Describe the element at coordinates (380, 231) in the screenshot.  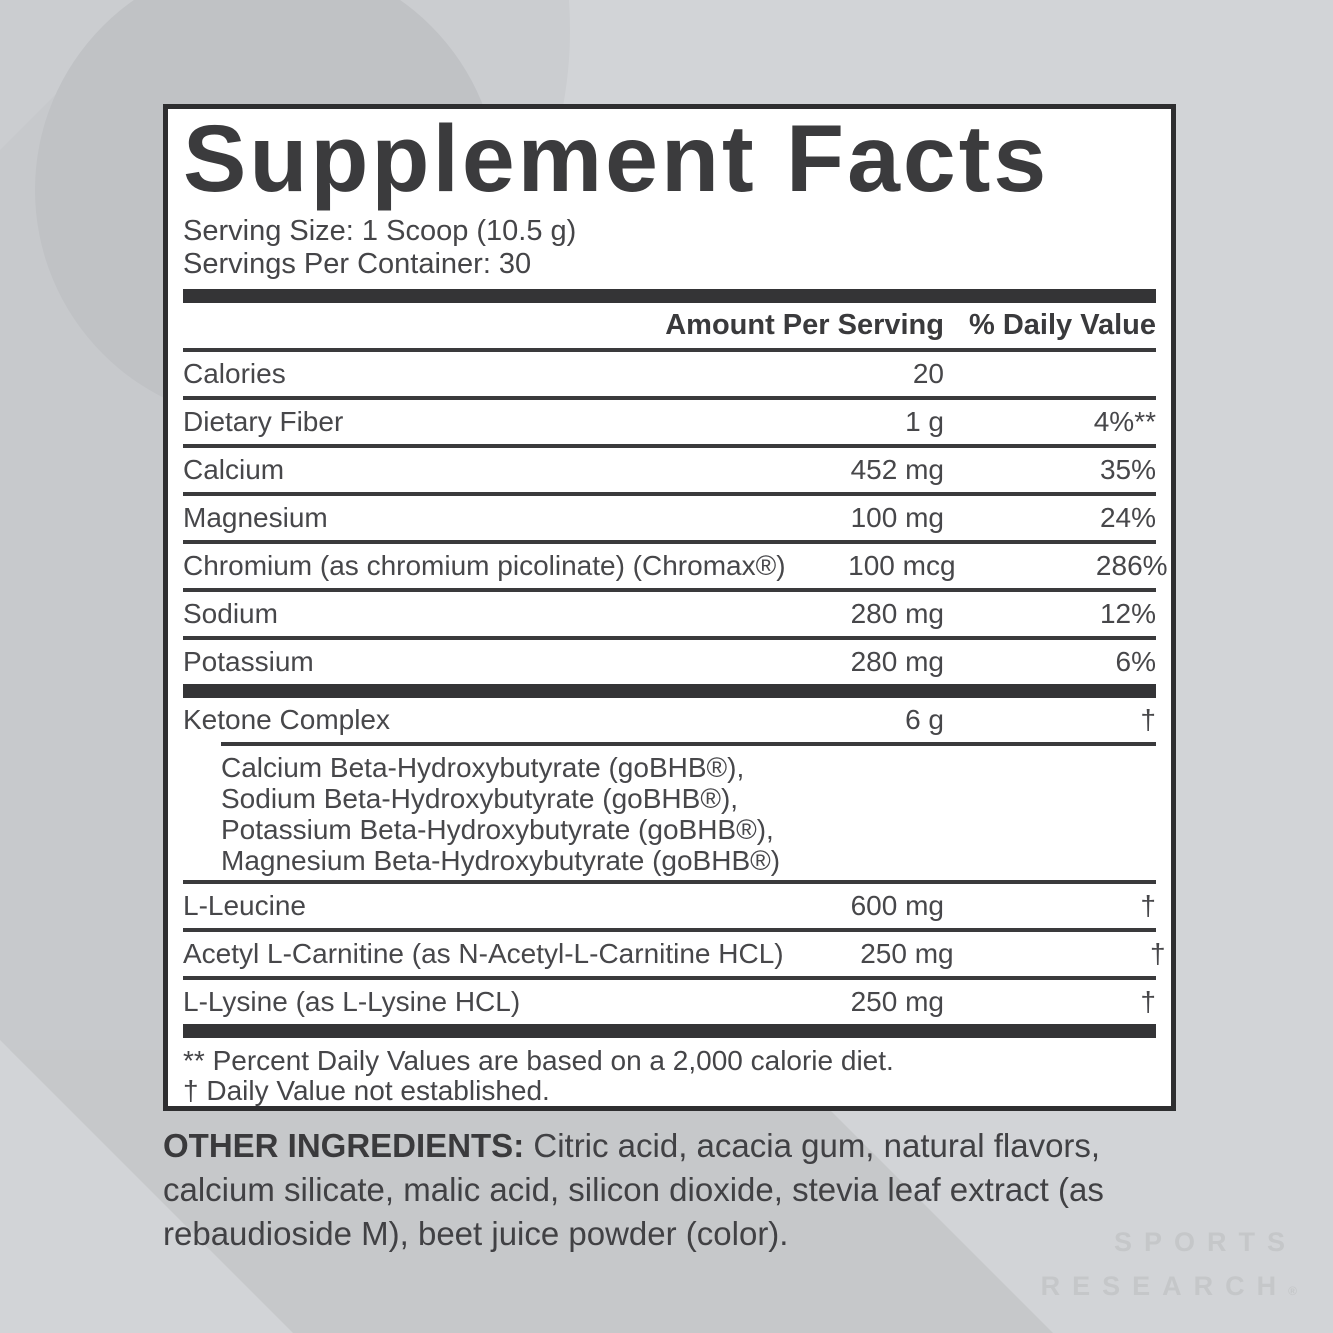
I see `serving-size: Serving Size: 1 Scoop (10.5 g)` at that location.